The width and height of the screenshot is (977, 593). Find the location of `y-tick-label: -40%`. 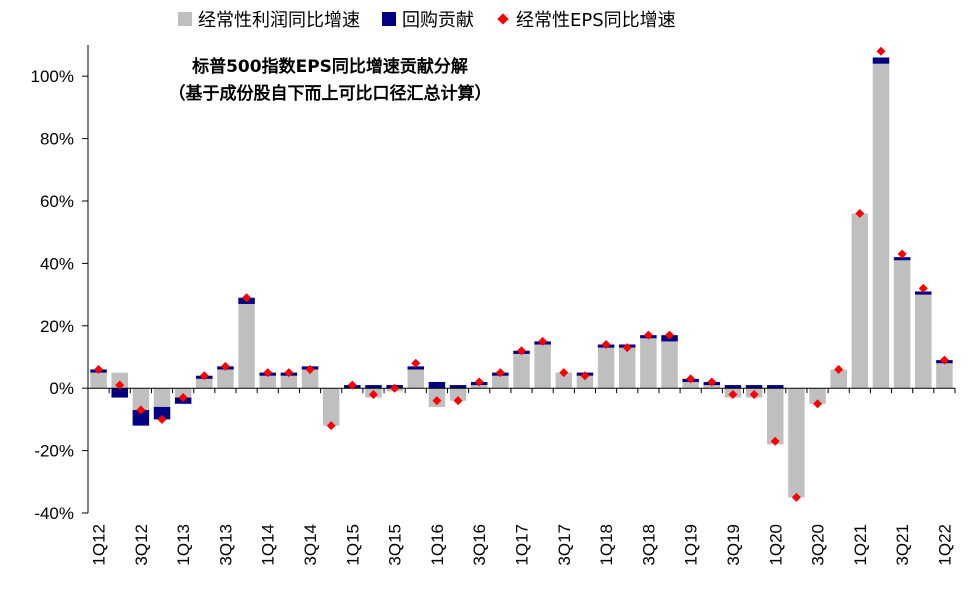

y-tick-label: -40% is located at coordinates (54, 513).